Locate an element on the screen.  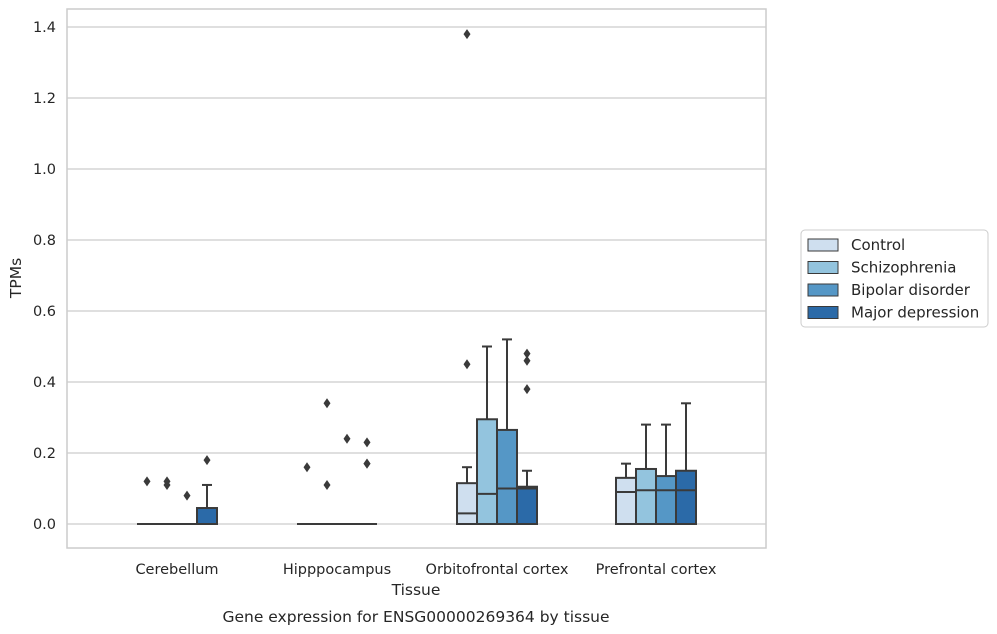
x-axis-title: Tissue is located at coordinates (416, 590).